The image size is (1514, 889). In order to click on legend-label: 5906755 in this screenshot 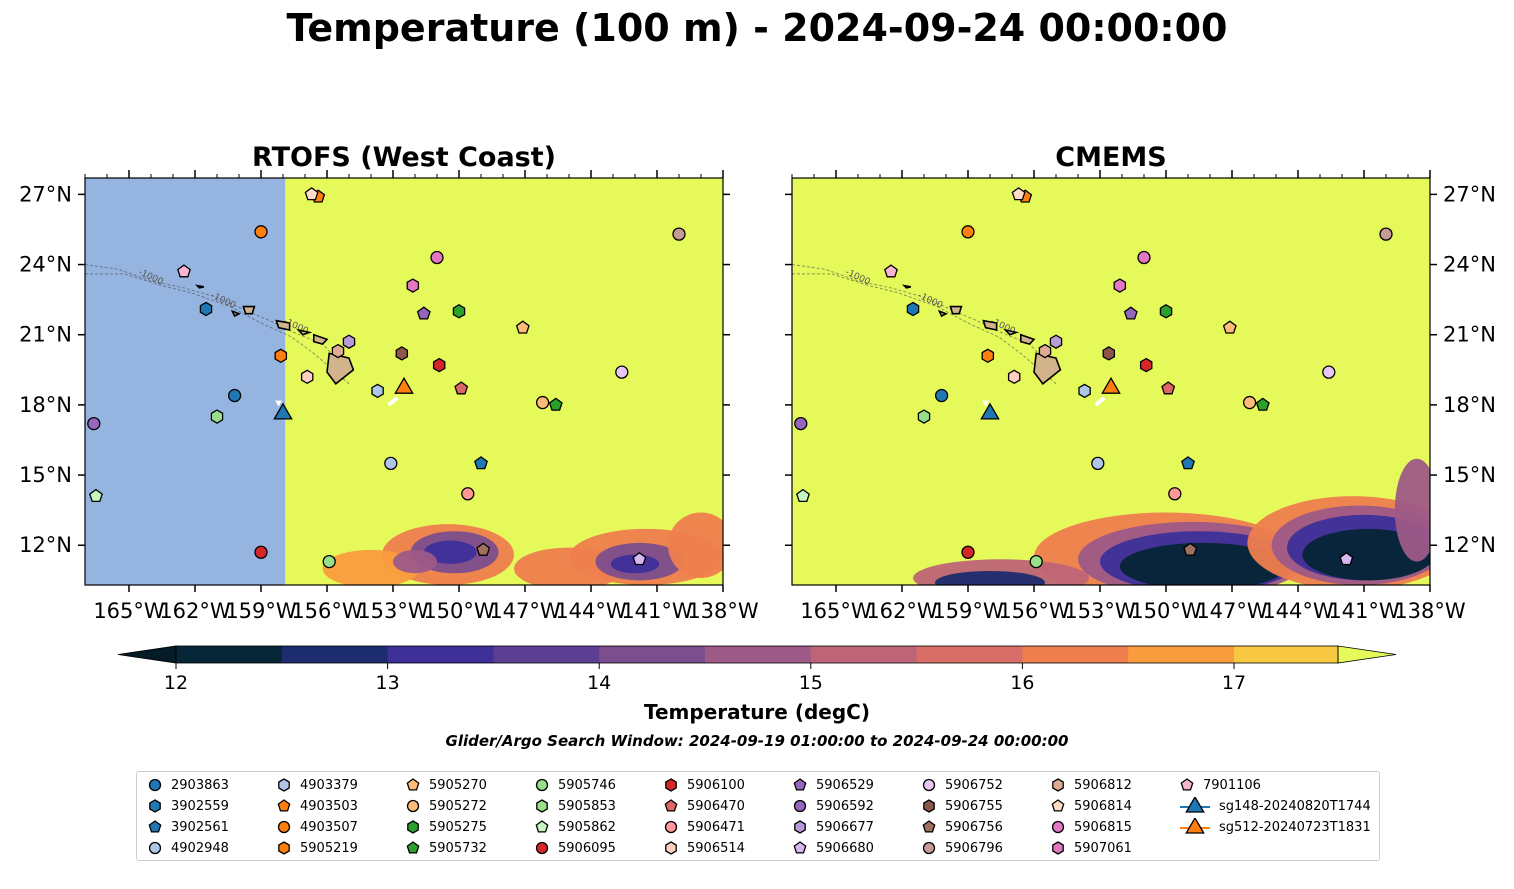, I will do `click(974, 806)`.